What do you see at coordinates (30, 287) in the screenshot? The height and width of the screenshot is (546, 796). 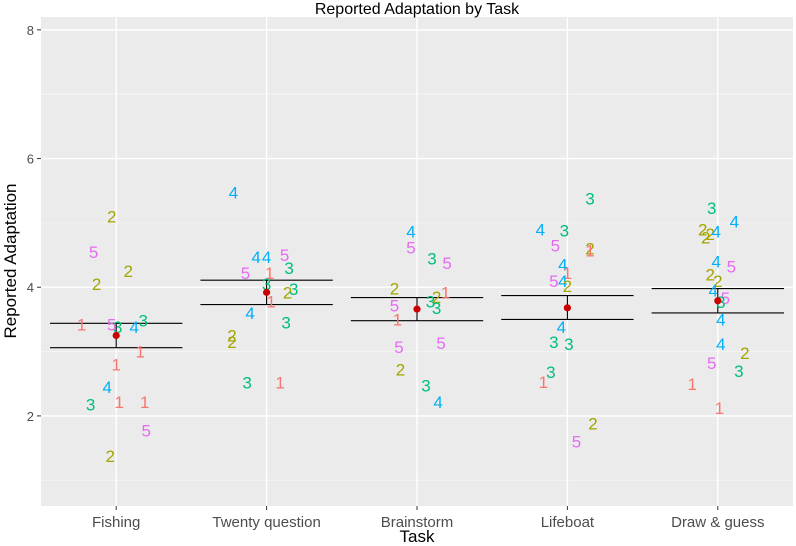 I see `y-tick-label: 4` at bounding box center [30, 287].